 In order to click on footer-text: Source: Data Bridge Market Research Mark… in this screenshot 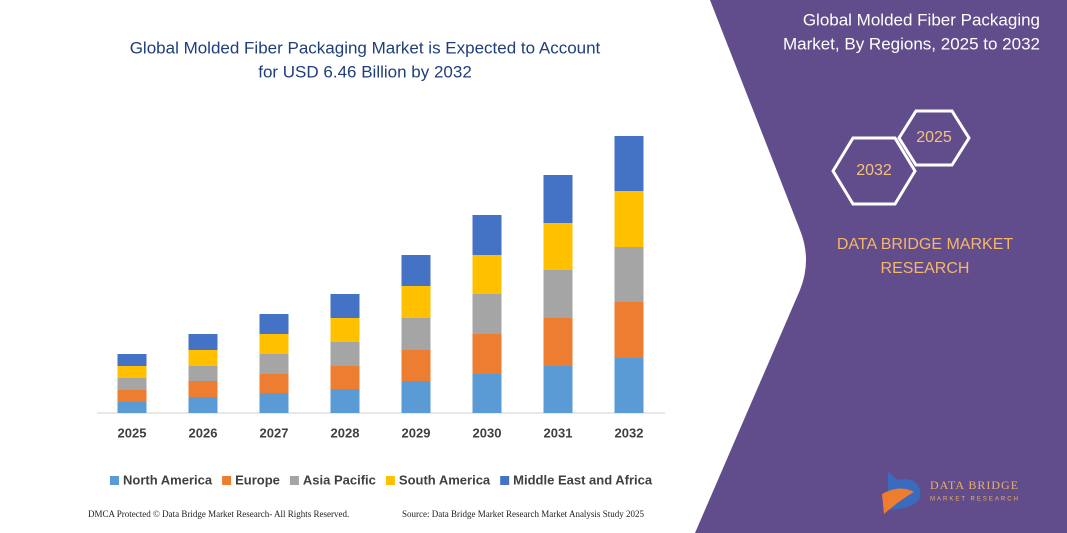, I will do `click(523, 514)`.